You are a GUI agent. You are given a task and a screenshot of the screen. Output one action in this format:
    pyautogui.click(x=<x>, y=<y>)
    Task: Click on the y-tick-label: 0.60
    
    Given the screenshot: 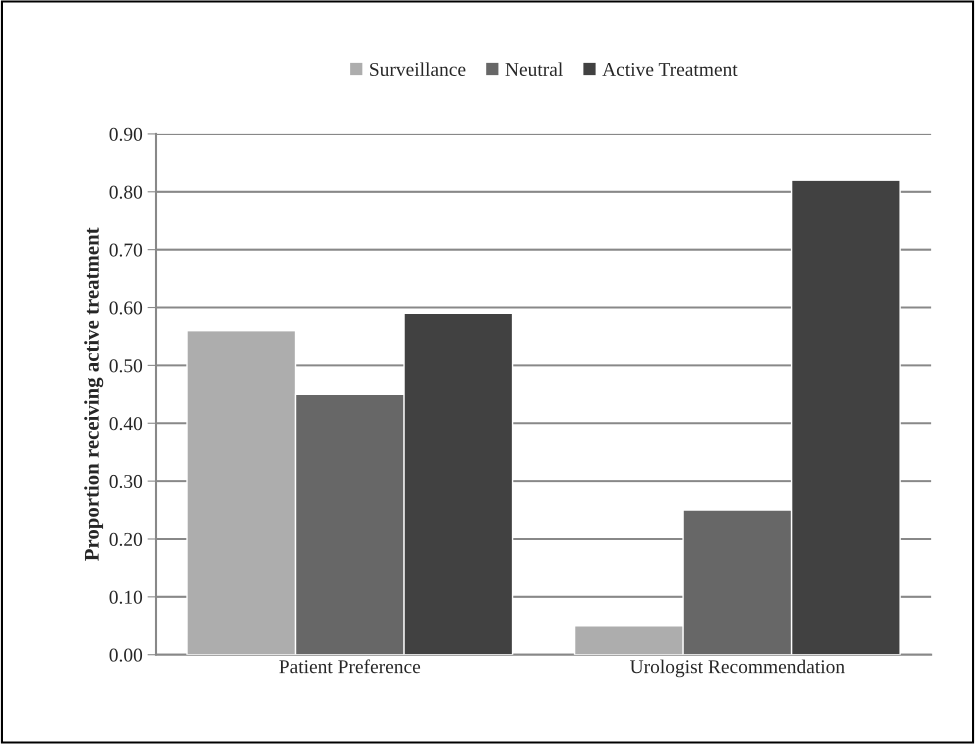 What is the action you would take?
    pyautogui.click(x=126, y=308)
    